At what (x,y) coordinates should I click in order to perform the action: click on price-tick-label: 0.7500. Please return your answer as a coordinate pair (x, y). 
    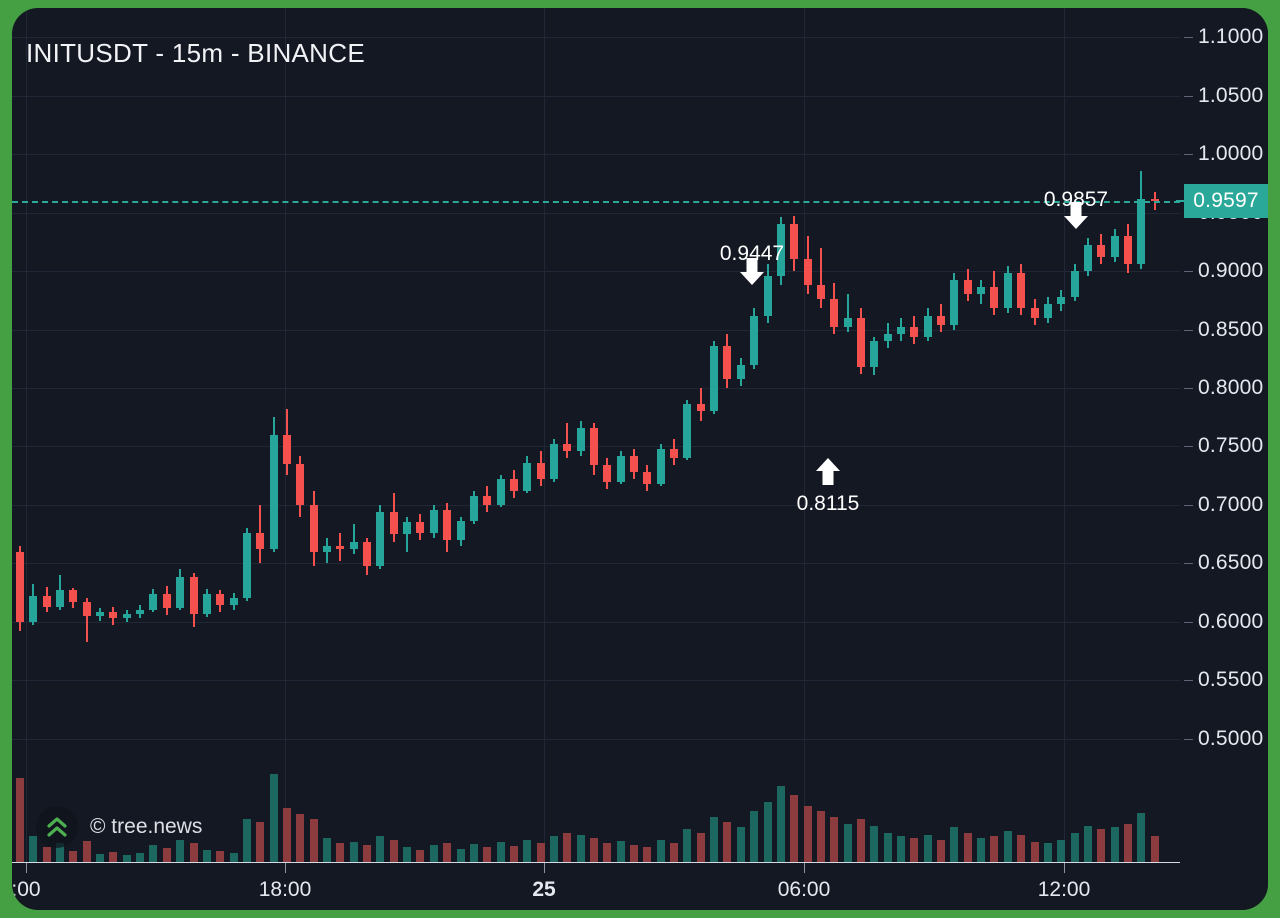
    Looking at the image, I should click on (1231, 446).